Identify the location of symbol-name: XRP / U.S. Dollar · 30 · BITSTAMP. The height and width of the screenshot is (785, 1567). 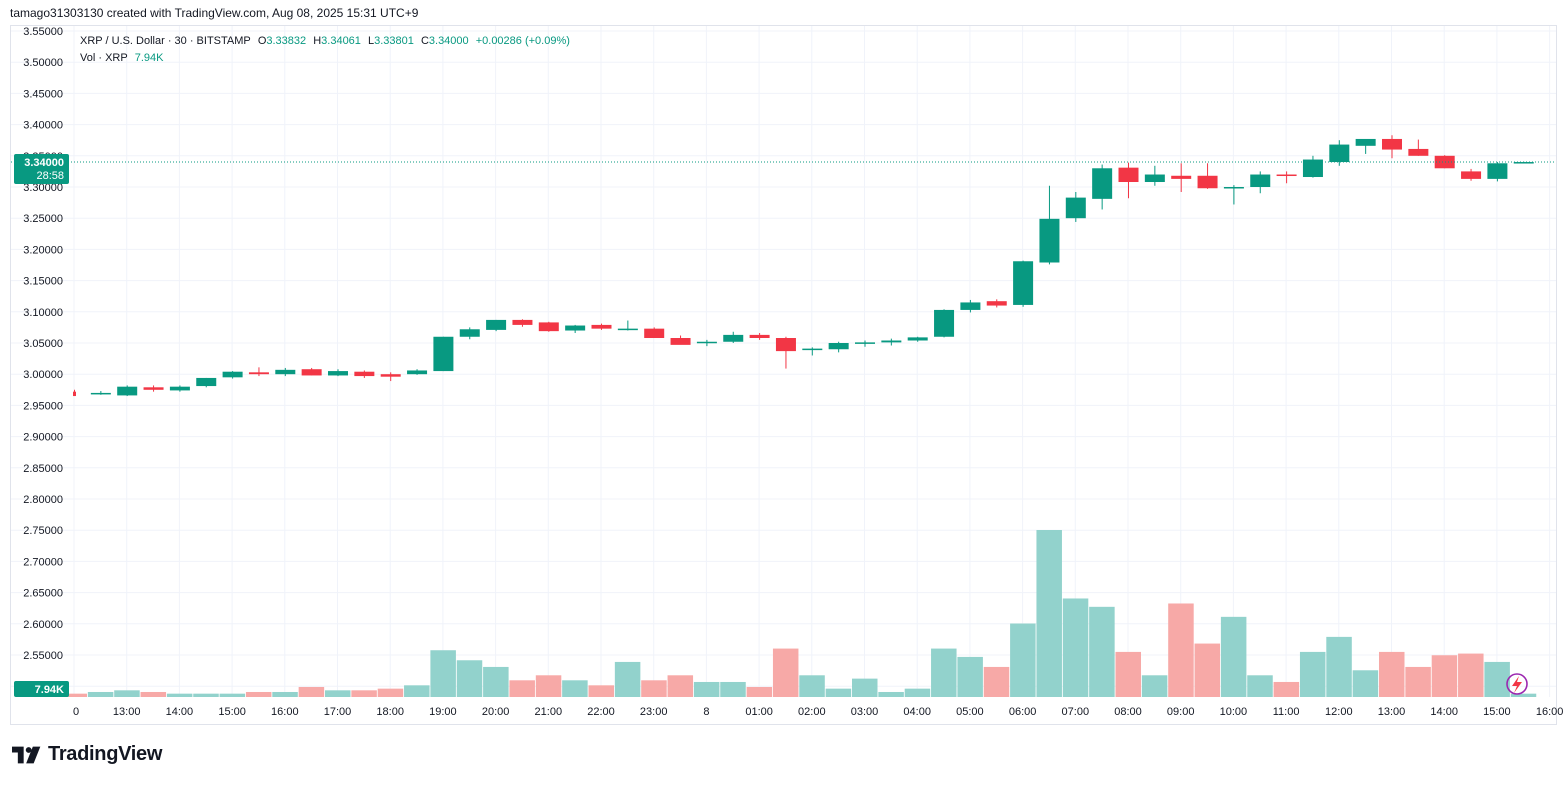
(165, 41).